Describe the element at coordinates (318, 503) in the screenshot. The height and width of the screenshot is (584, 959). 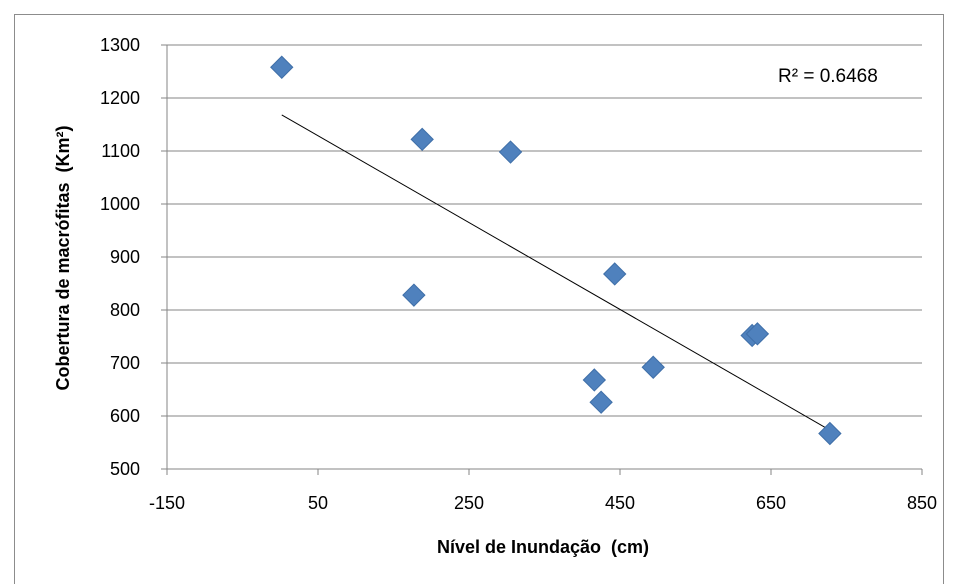
I see `x-tick-label: 50` at that location.